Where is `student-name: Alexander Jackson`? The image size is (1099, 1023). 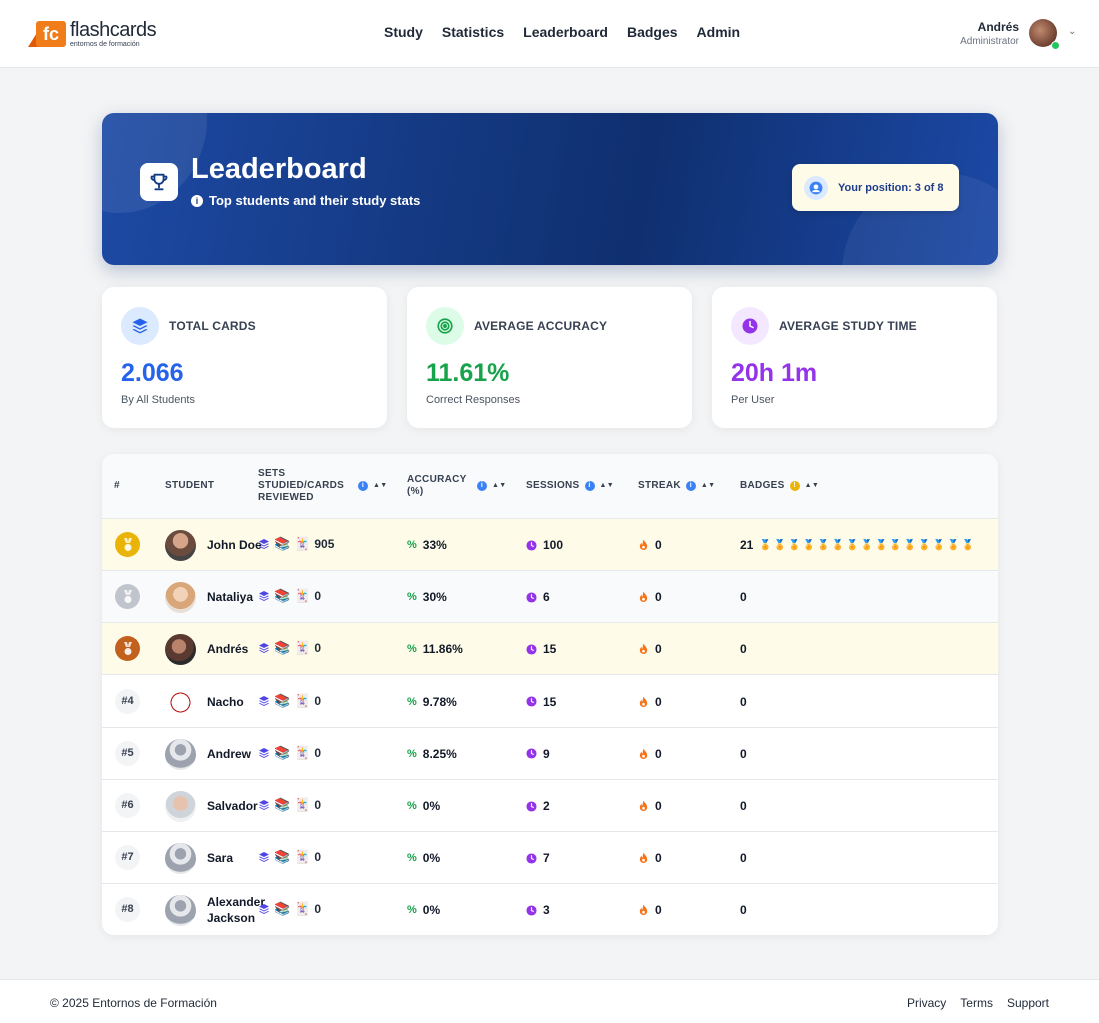 student-name: Alexander Jackson is located at coordinates (236, 910).